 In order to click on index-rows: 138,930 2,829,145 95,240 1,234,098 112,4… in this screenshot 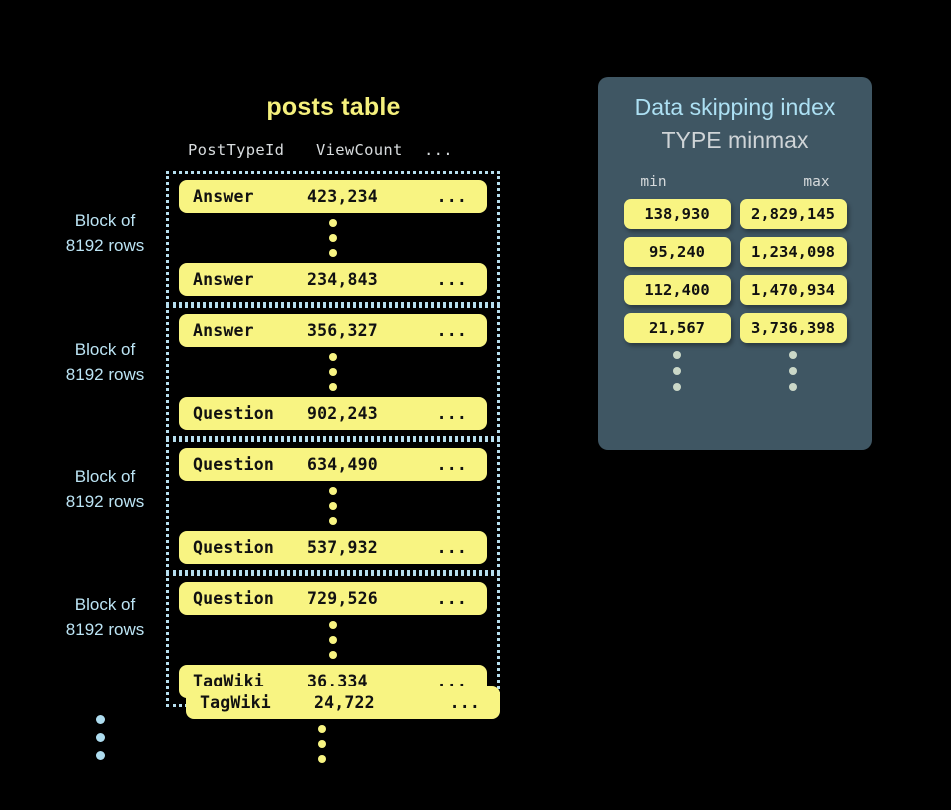, I will do `click(735, 271)`.